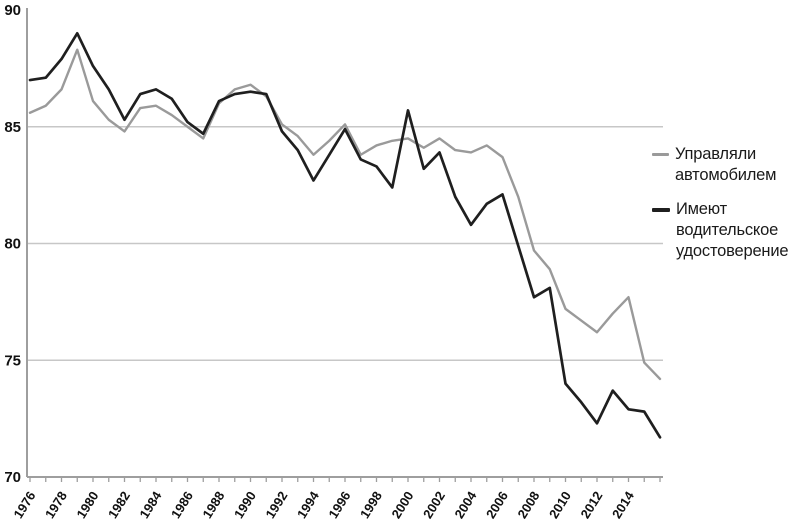  I want to click on x-axis-label-2002: 2002, so click(434, 504).